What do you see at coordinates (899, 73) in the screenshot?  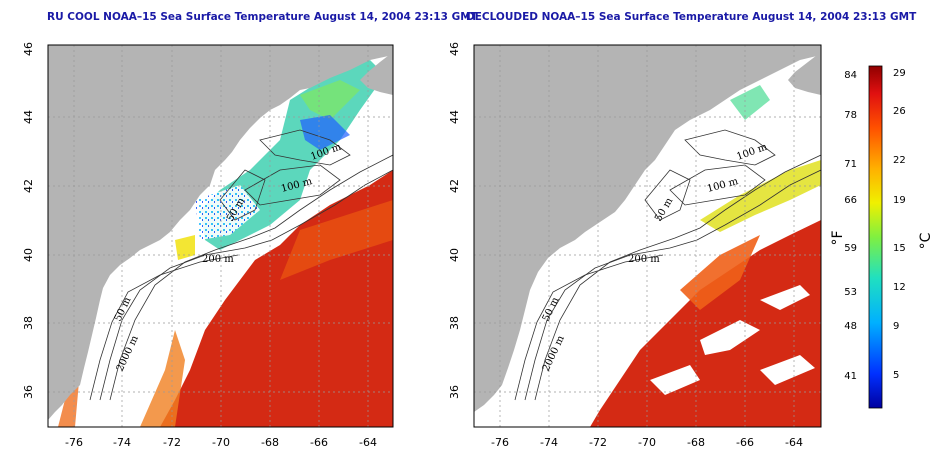 I see `colorbar-c-tick: 29` at bounding box center [899, 73].